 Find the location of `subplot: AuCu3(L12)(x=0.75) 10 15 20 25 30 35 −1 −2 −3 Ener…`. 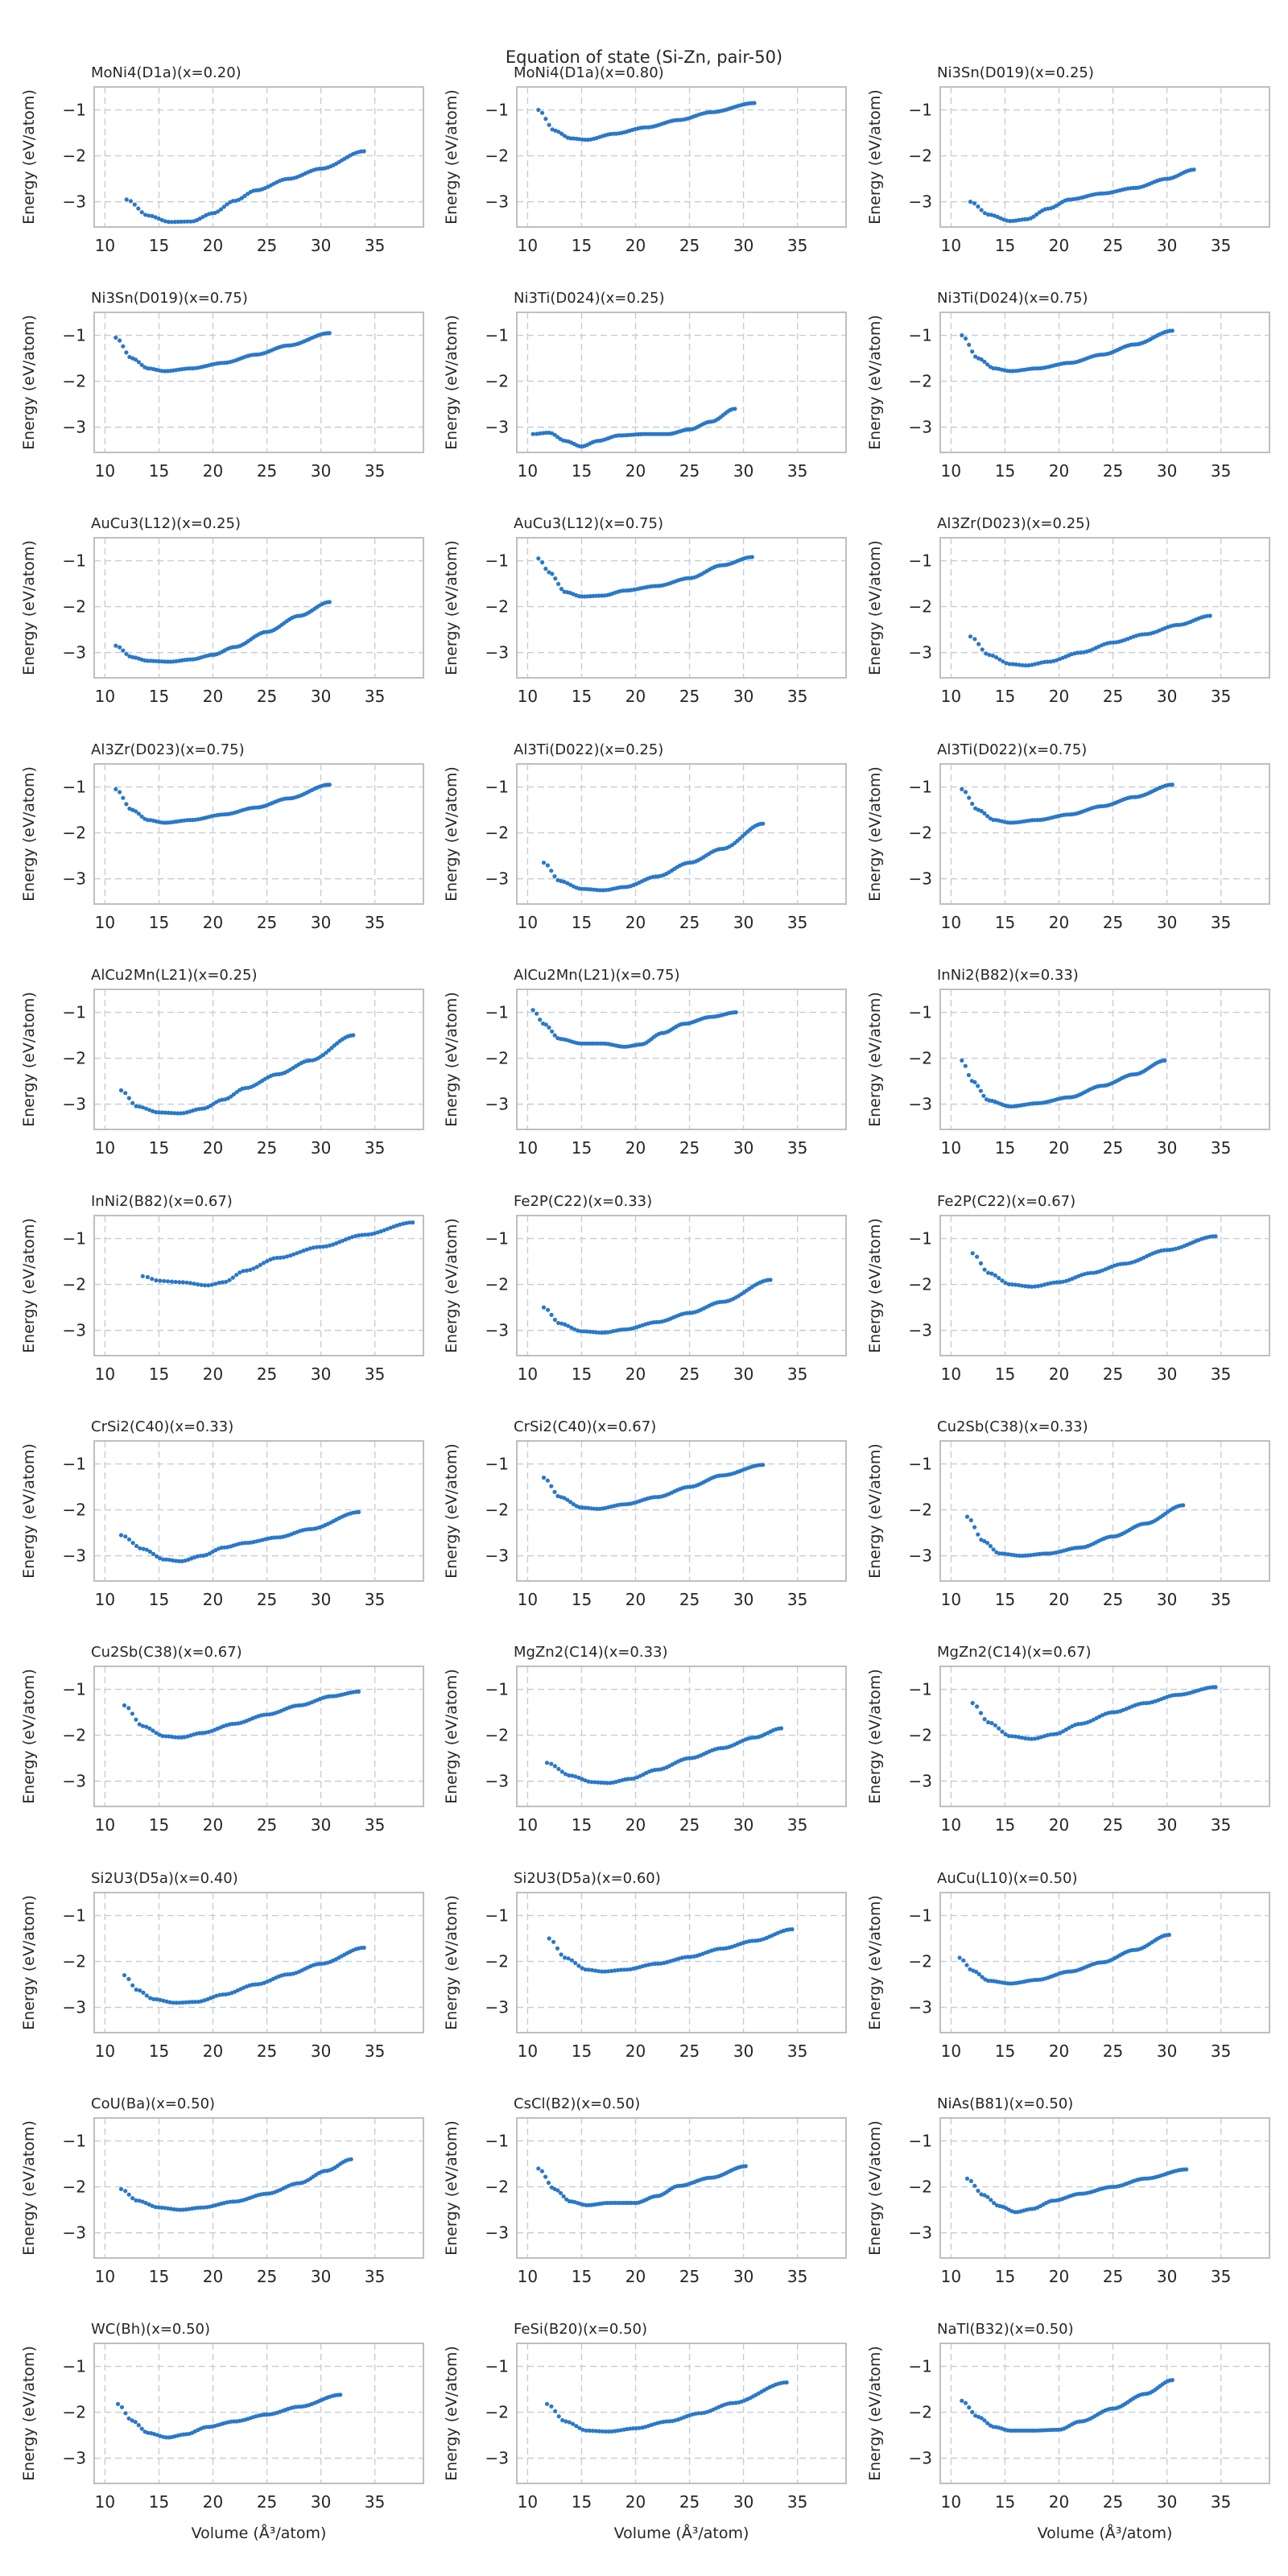

subplot: AuCu3(L12)(x=0.75) 10 15 20 25 30 35 −1 −2 −3 Ener… is located at coordinates (645, 610).